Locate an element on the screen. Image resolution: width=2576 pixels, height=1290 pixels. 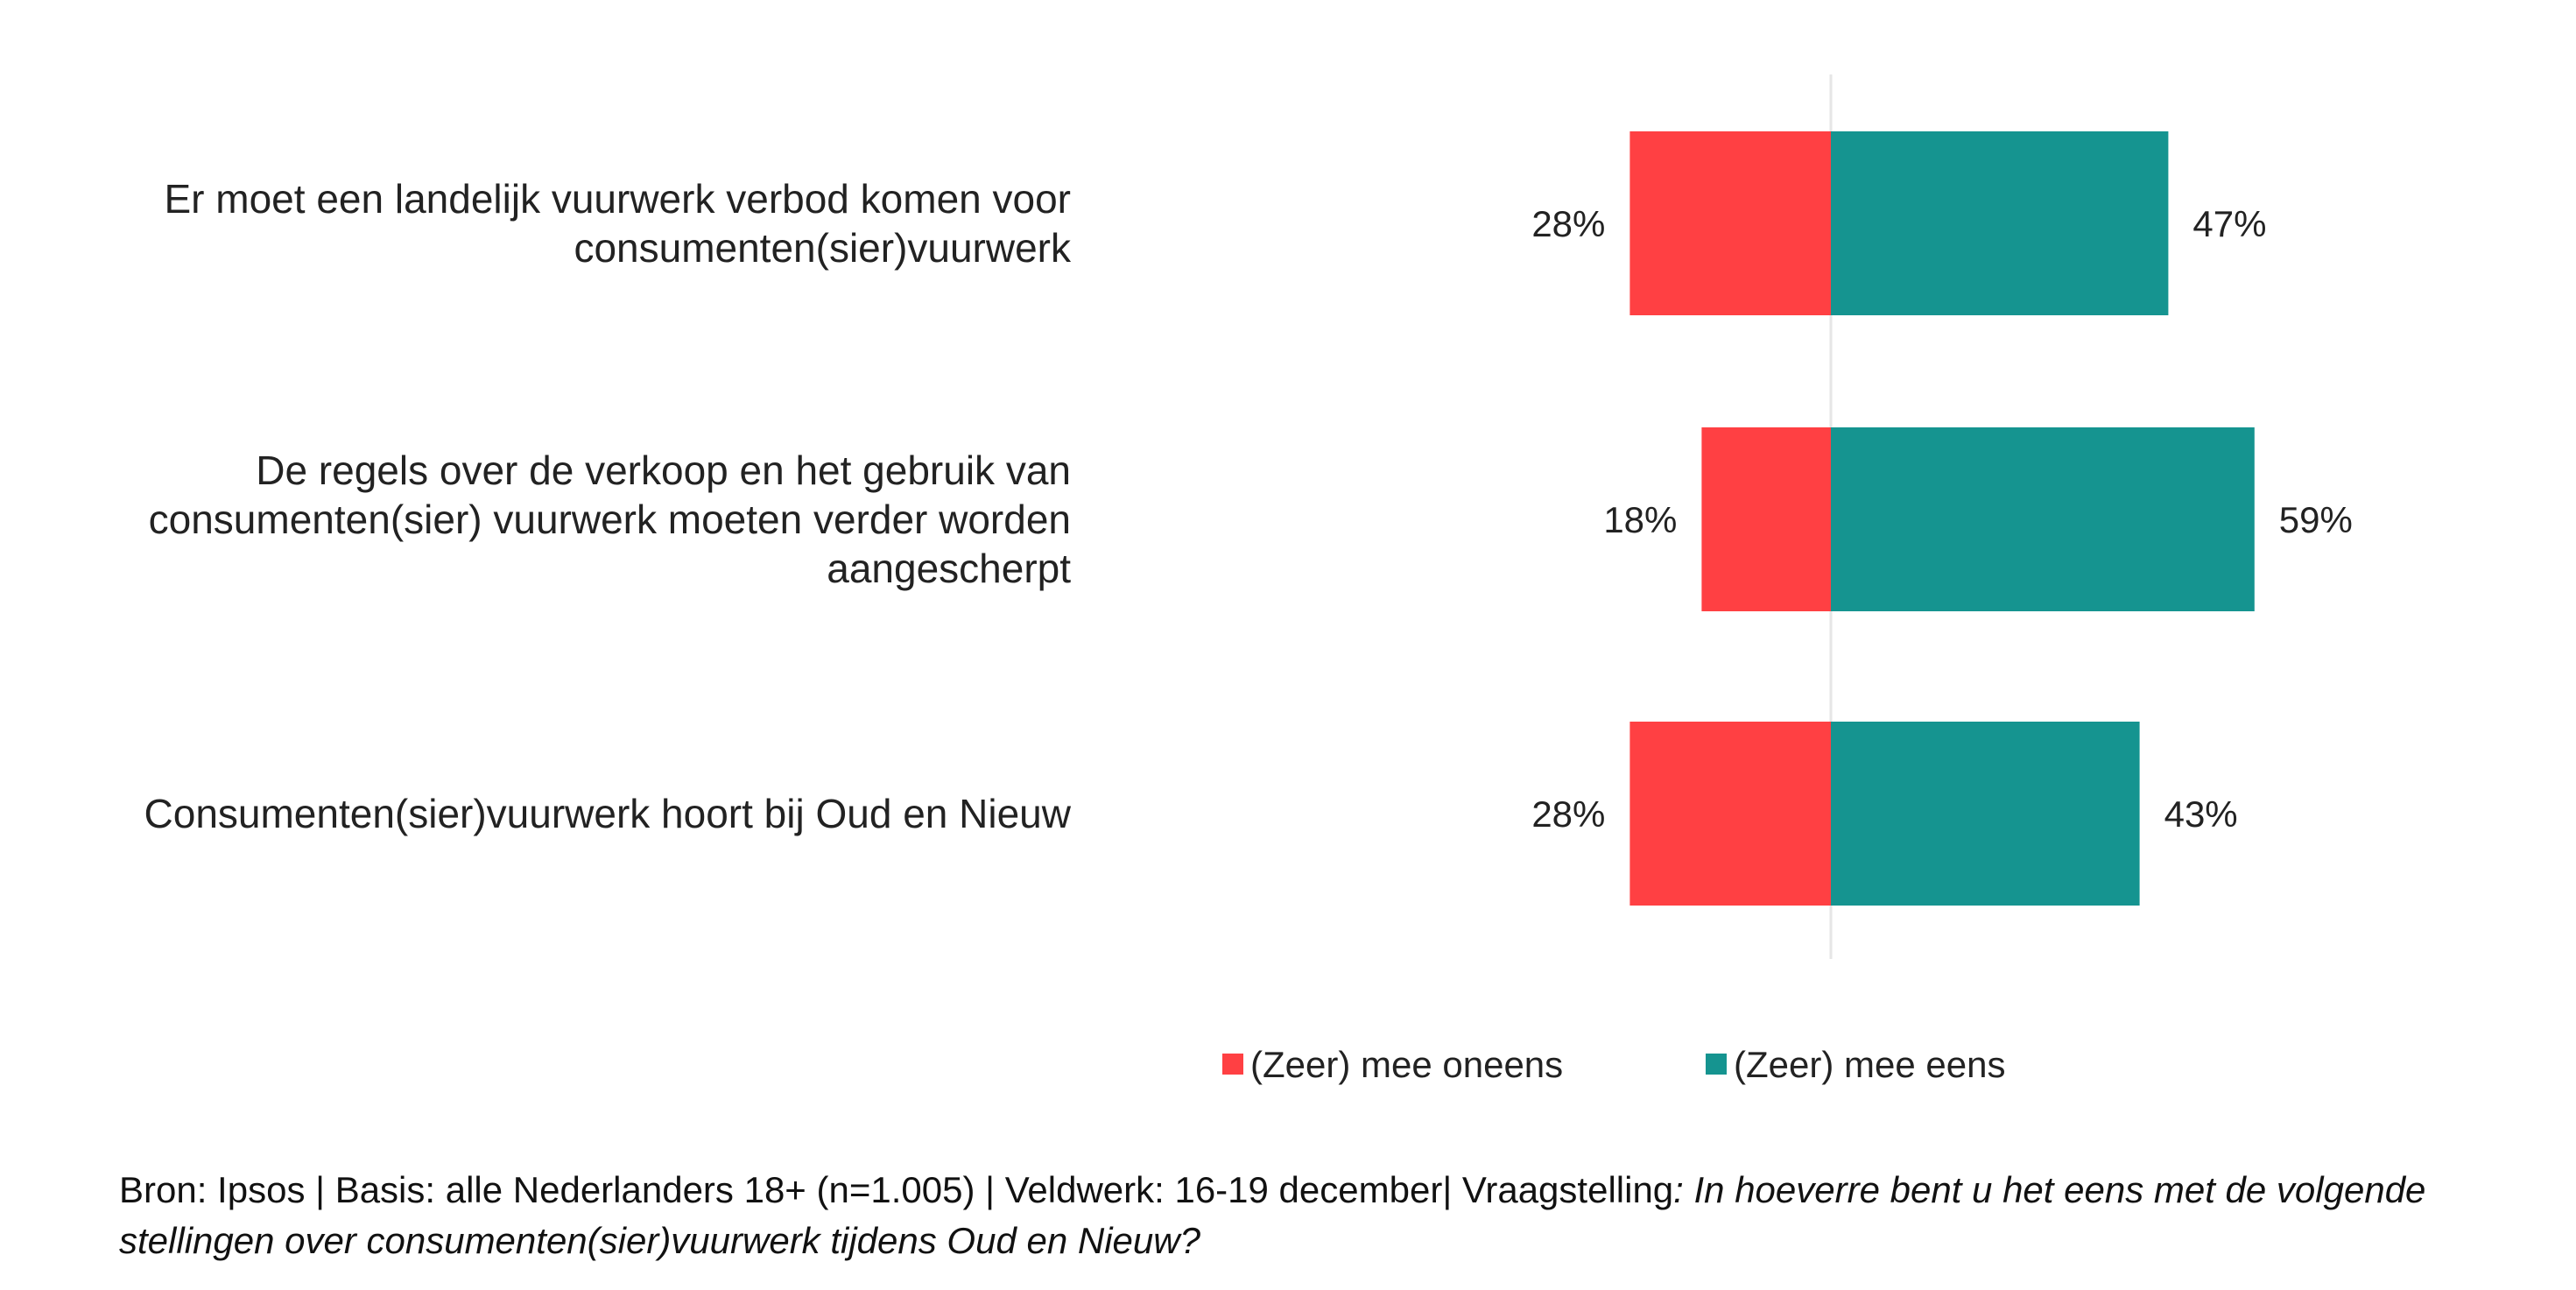
legend-swatch-agree is located at coordinates (1716, 1065).